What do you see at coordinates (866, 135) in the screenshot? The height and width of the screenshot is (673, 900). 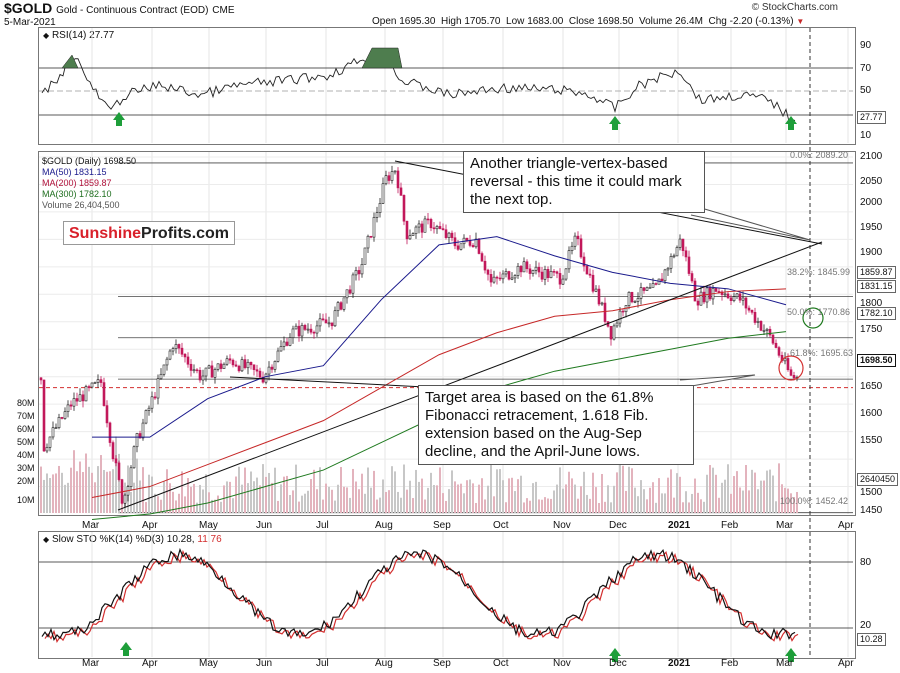 I see `rsi-level-10: 10` at bounding box center [866, 135].